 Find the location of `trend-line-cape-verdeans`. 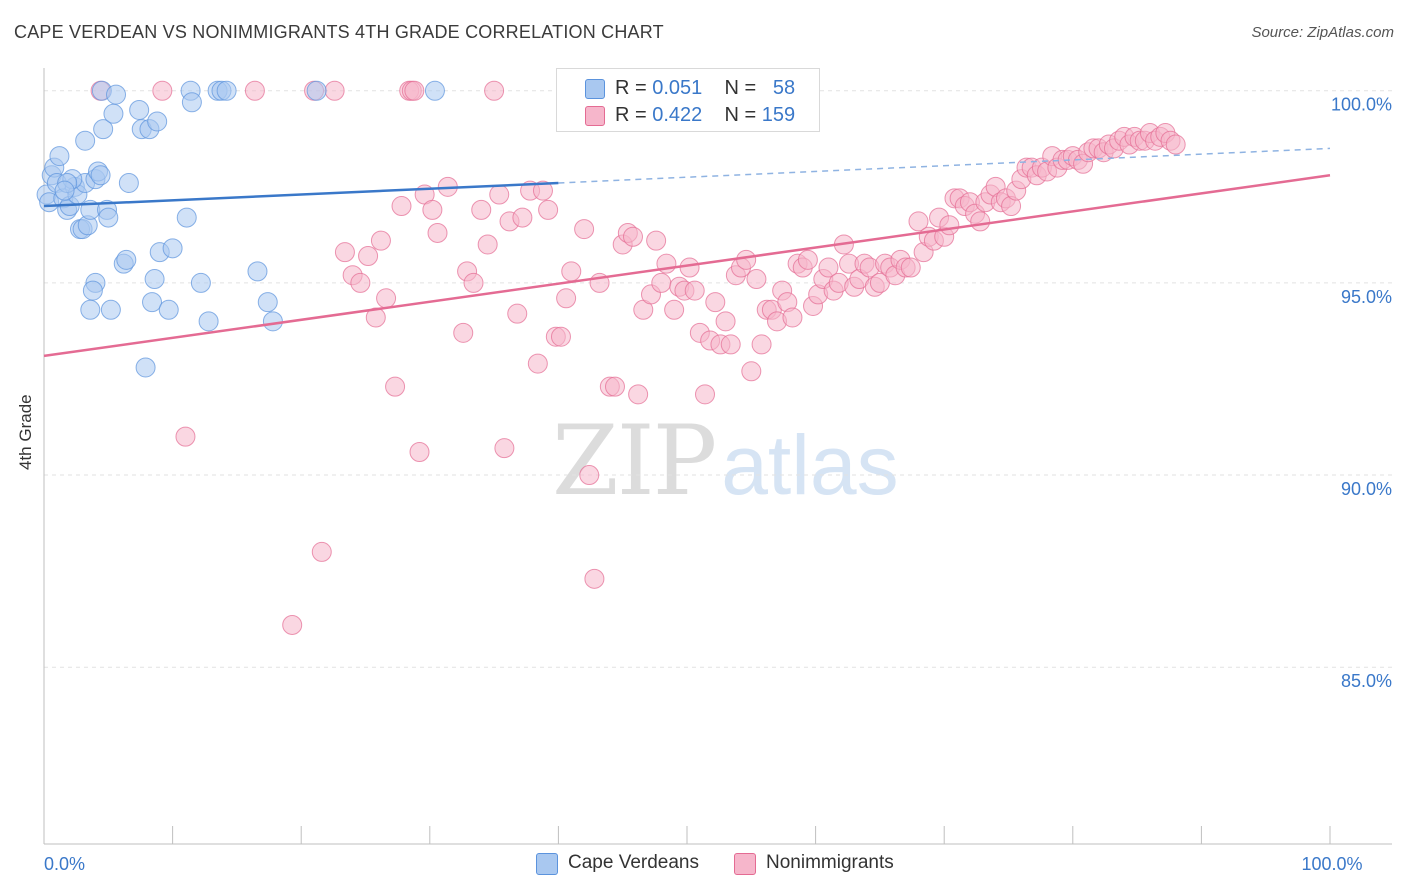

trend-line-cape-verdeans is located at coordinates (301, 194).